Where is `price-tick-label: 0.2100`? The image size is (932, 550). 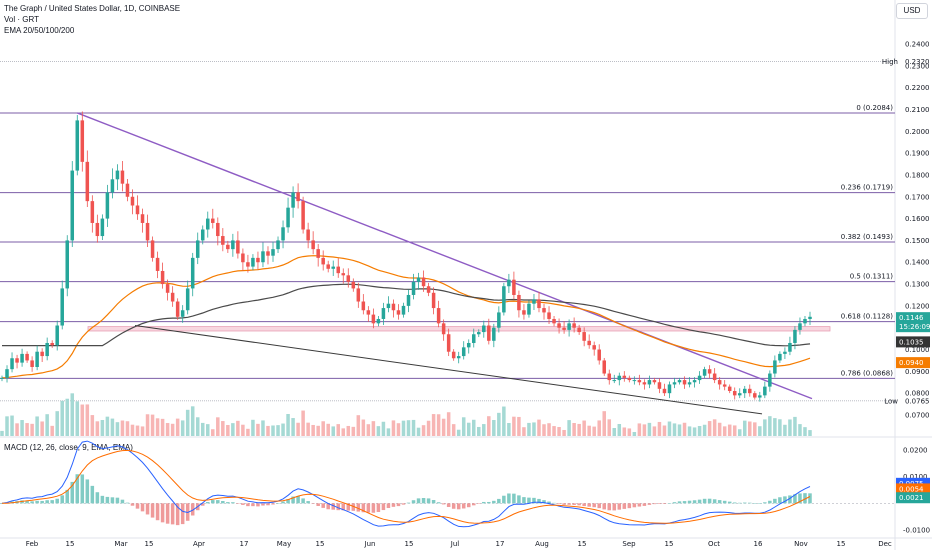
price-tick-label: 0.2100 is located at coordinates (917, 110).